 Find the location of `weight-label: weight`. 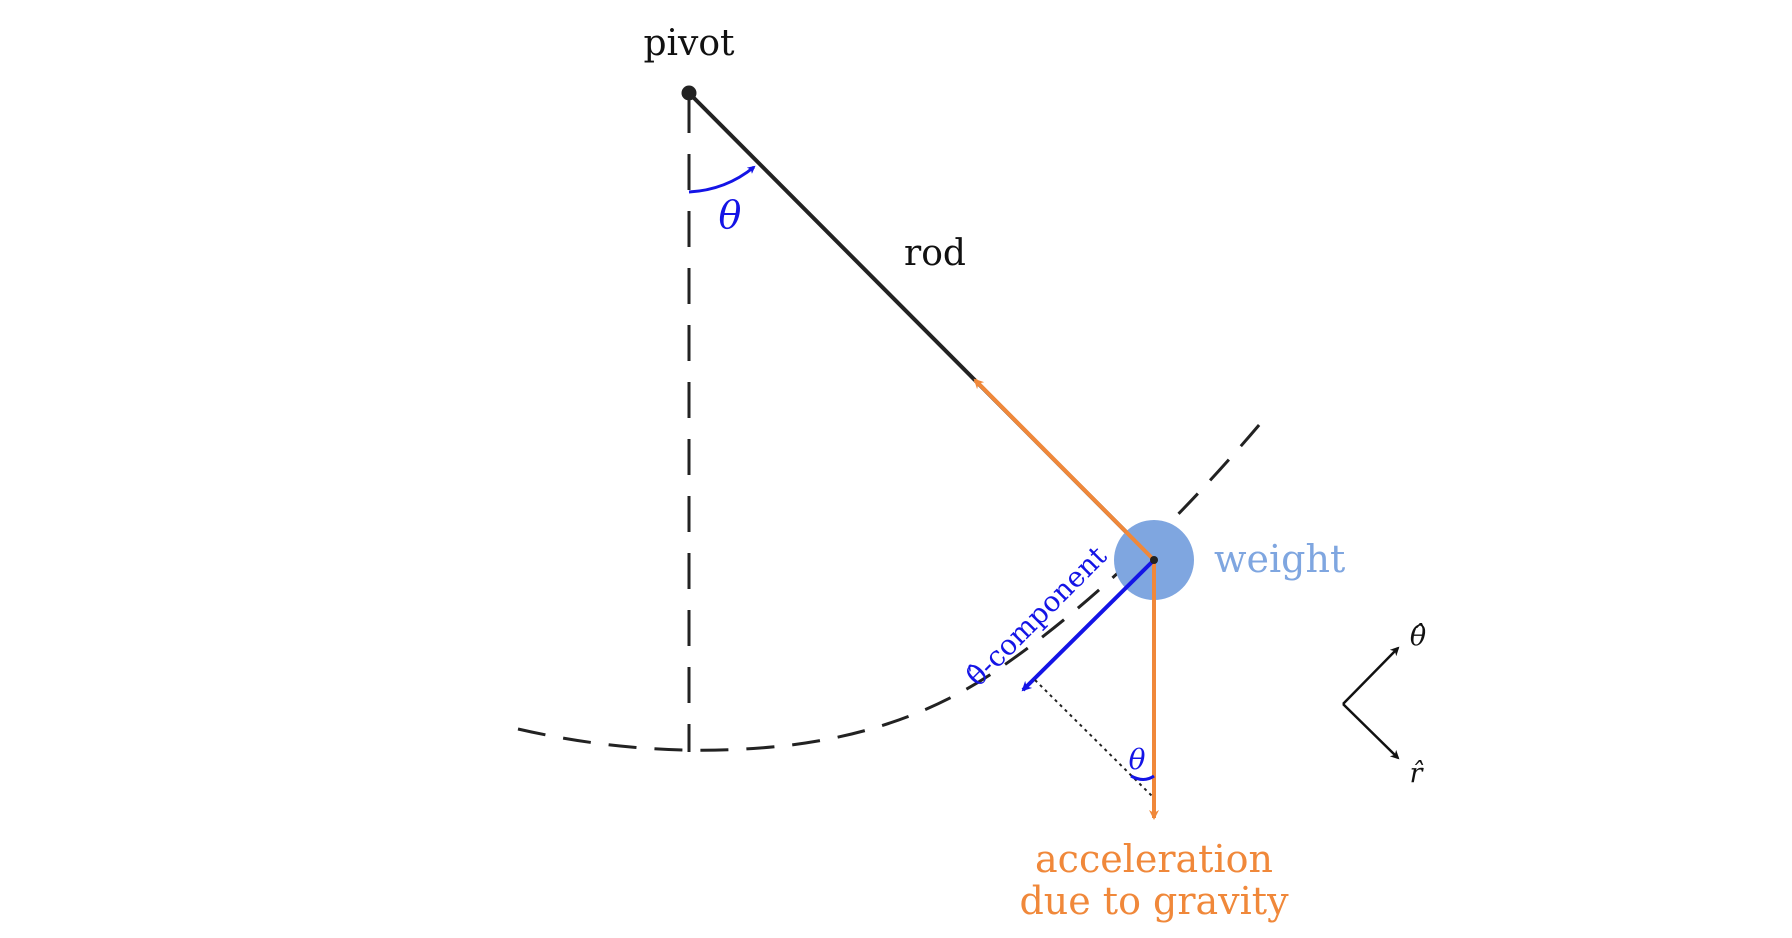

weight-label: weight is located at coordinates (1279, 559).